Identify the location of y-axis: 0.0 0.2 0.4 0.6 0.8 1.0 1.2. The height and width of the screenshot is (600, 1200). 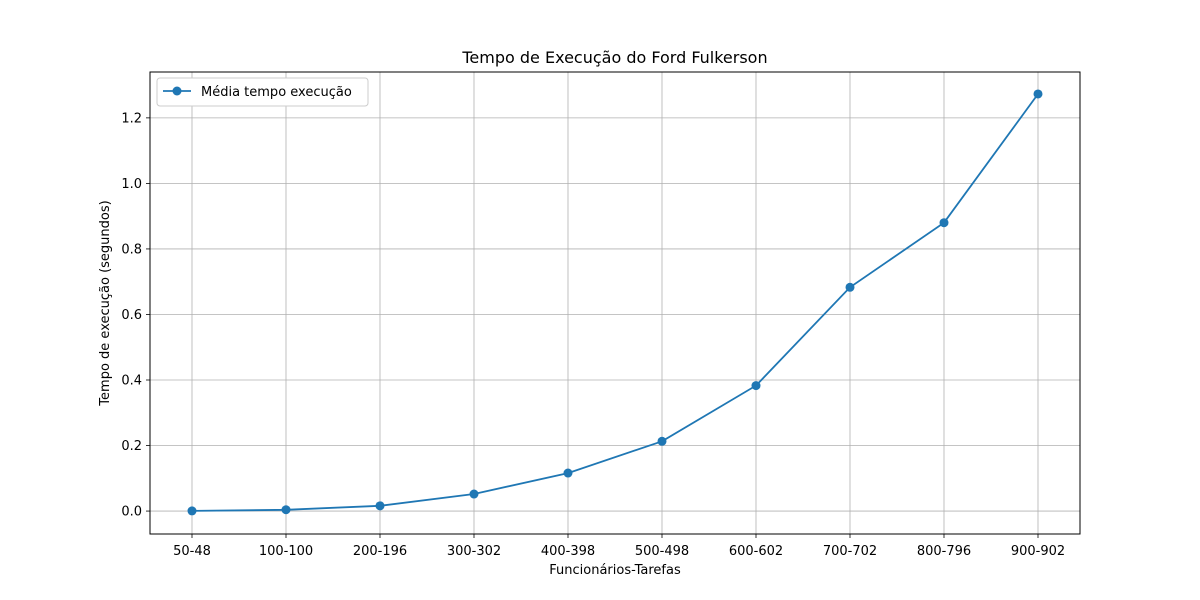
(135, 315).